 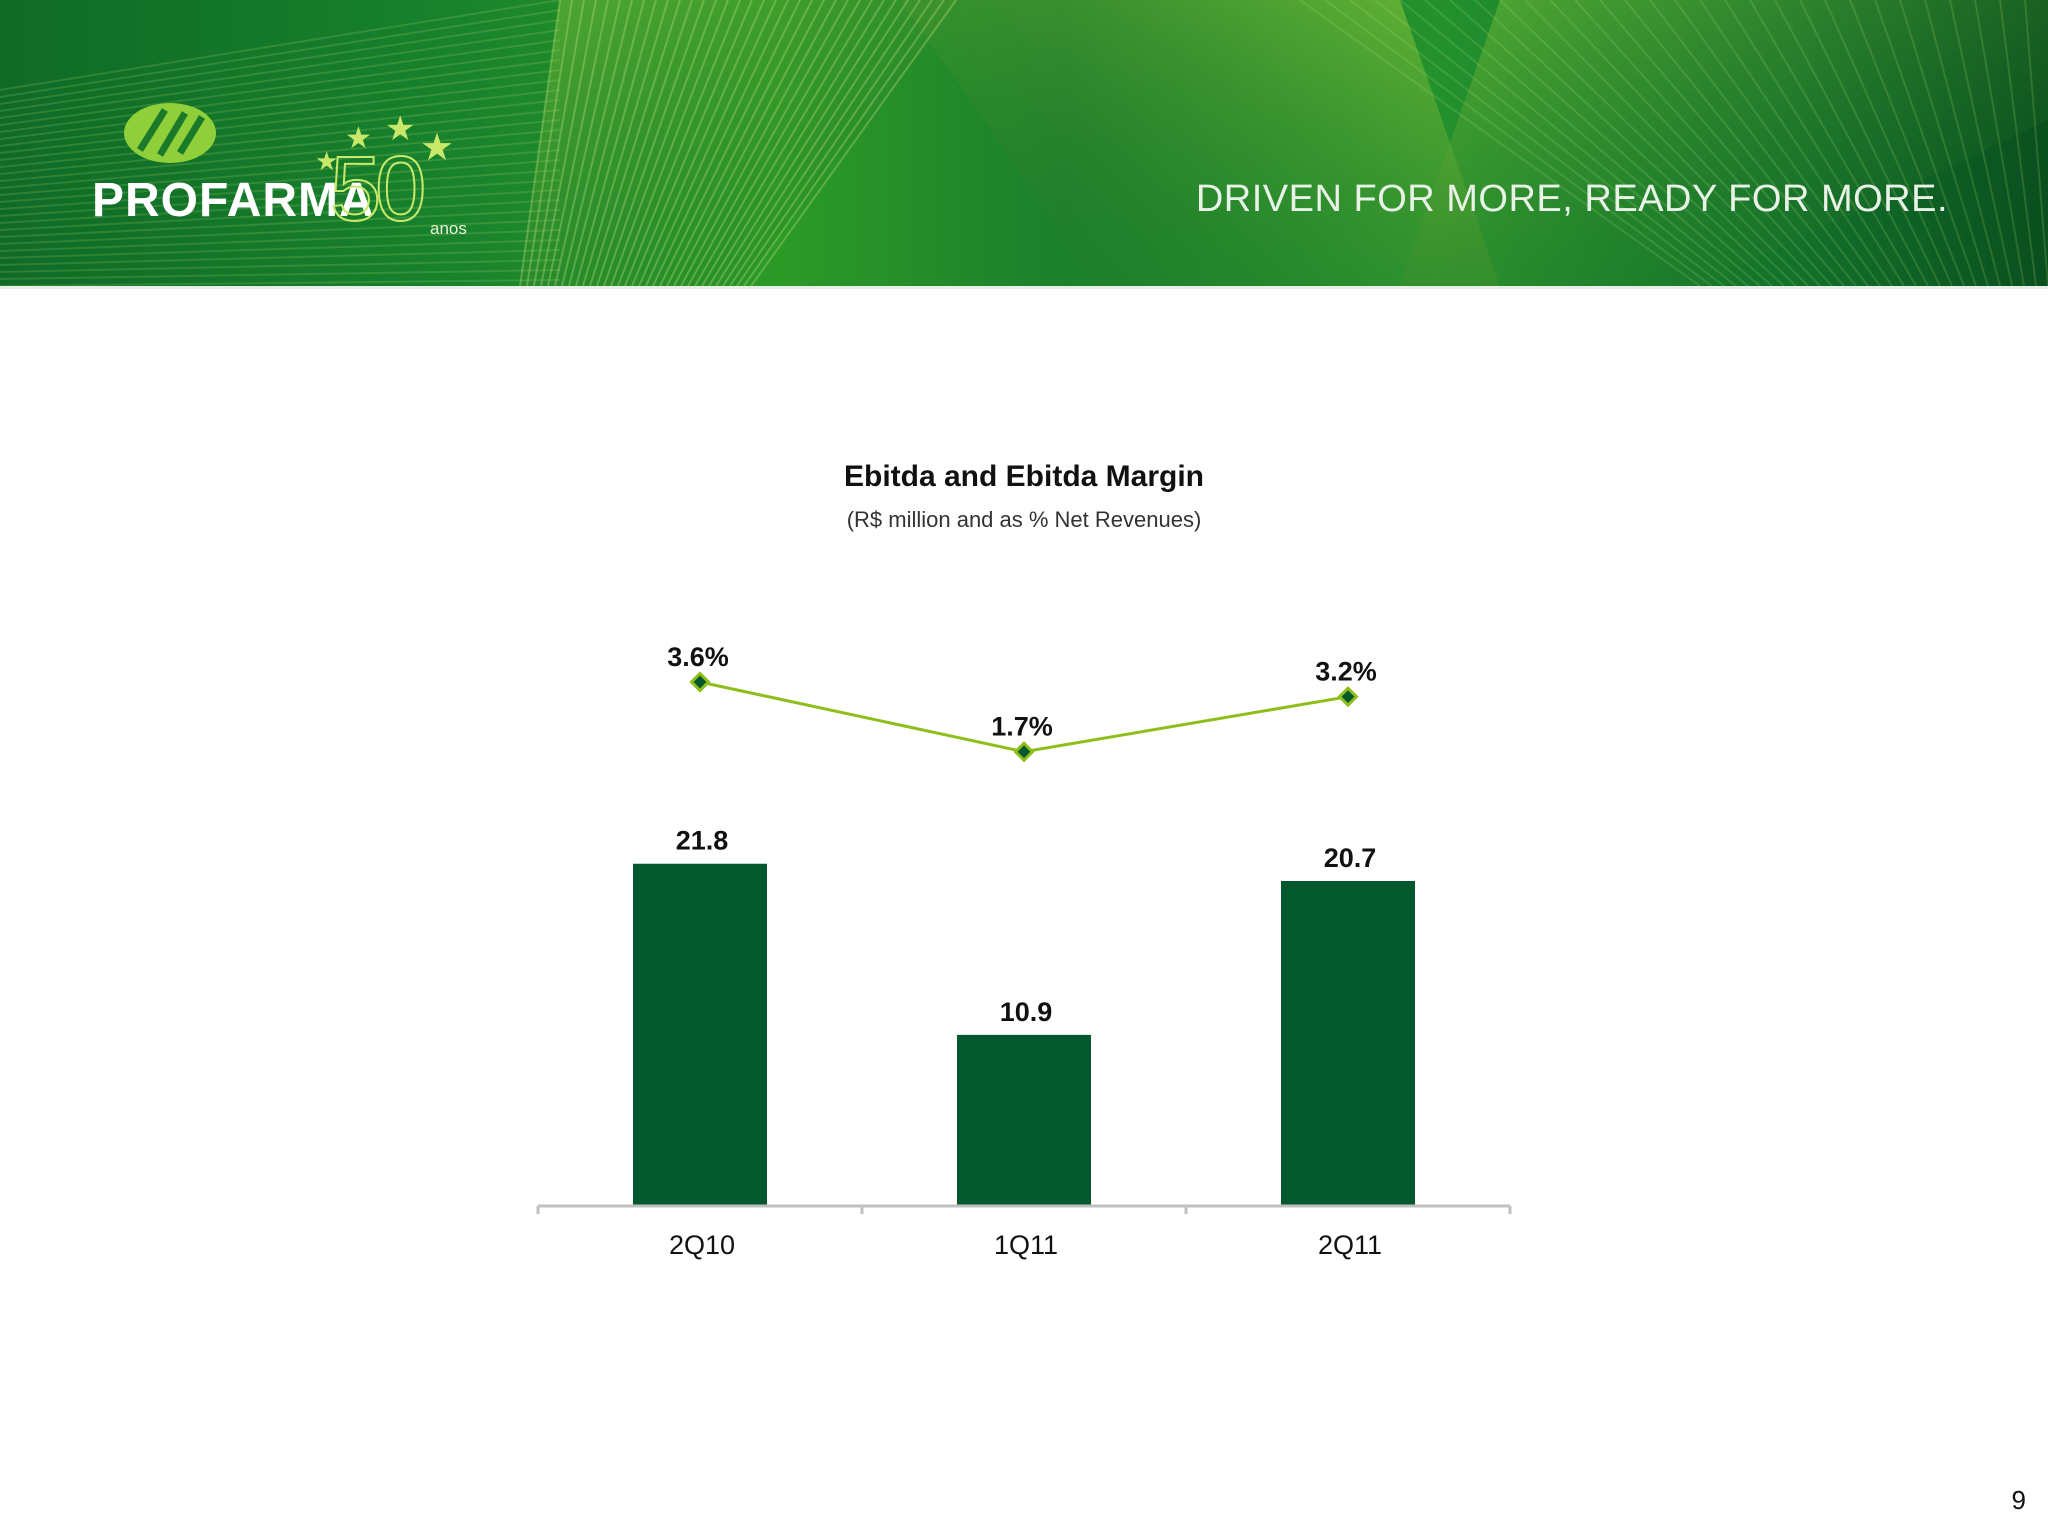 What do you see at coordinates (2018, 1500) in the screenshot?
I see `page-number: 9` at bounding box center [2018, 1500].